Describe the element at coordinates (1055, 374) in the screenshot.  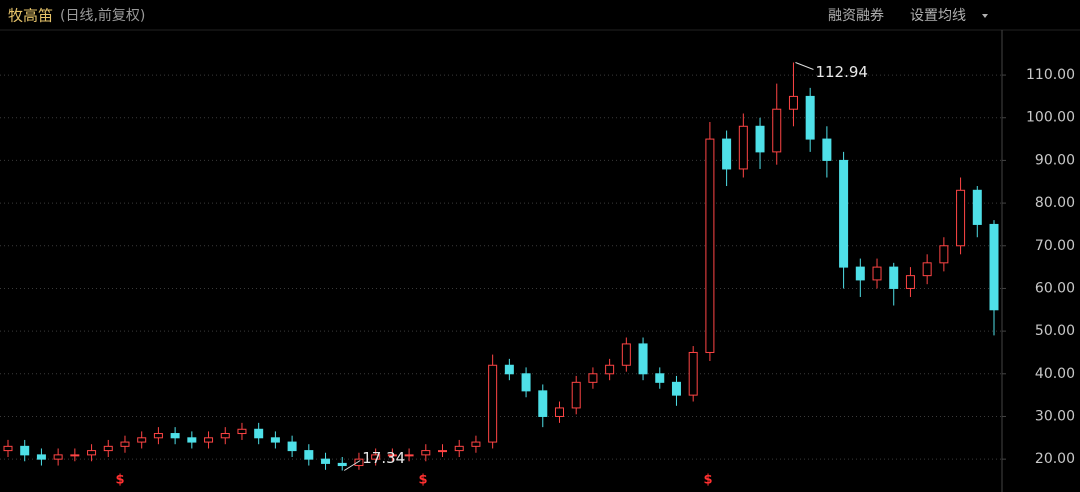
I see `y-tick-label: 40.00` at that location.